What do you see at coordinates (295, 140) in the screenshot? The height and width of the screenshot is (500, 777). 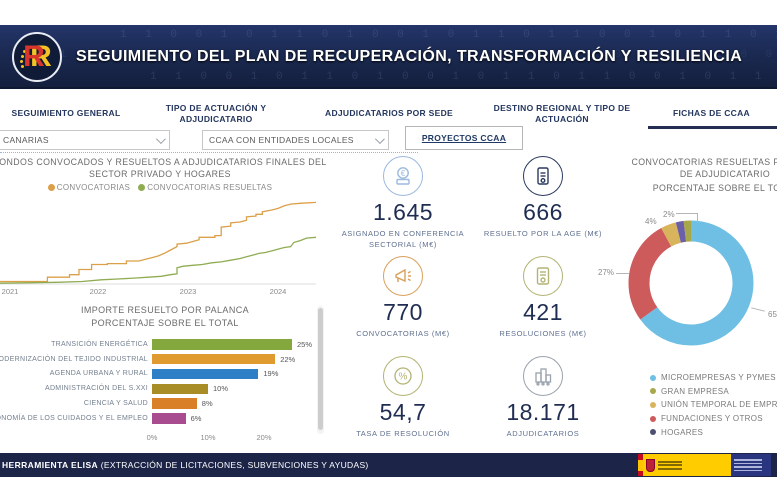 I see `scope-select: CCAA CON ENTIDADES LOCALES` at bounding box center [295, 140].